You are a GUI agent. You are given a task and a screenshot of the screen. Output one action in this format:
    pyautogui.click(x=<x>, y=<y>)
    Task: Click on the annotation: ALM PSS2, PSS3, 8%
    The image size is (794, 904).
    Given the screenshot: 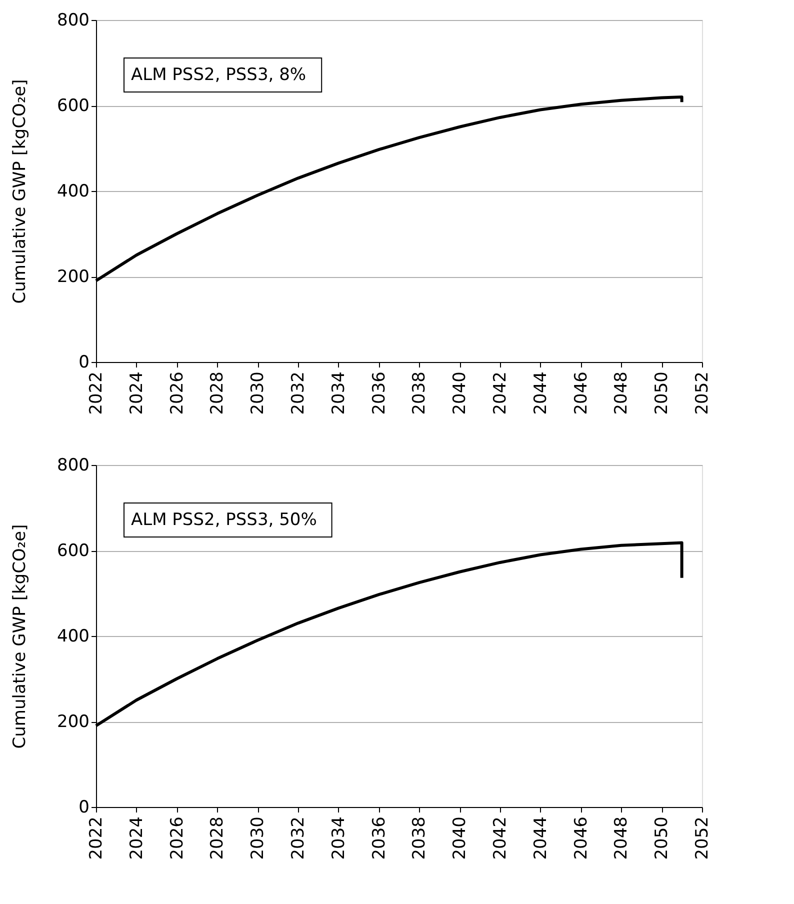 What is the action you would take?
    pyautogui.click(x=218, y=75)
    